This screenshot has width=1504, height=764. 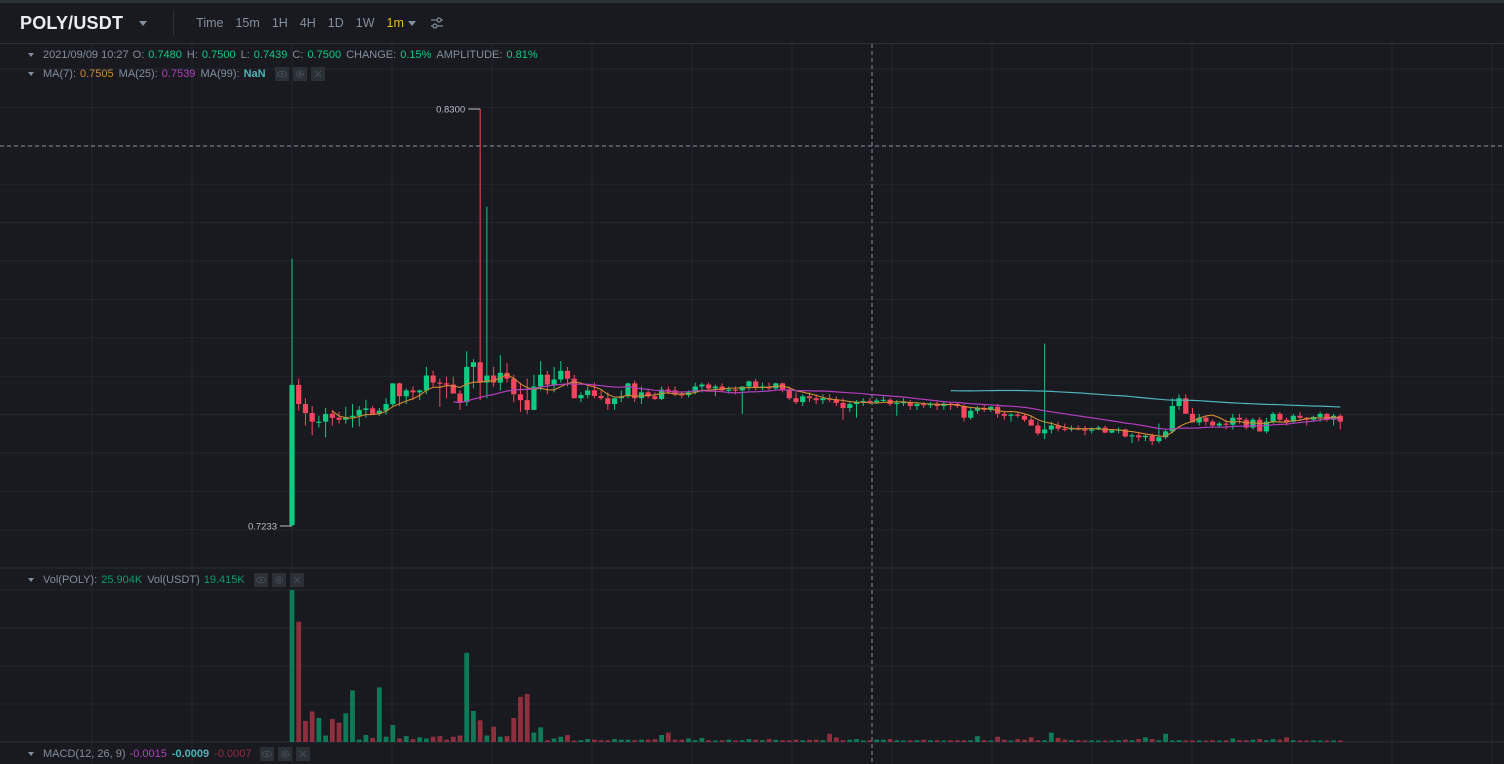 I want to click on vol-base-value: 25.904K, so click(x=122, y=580).